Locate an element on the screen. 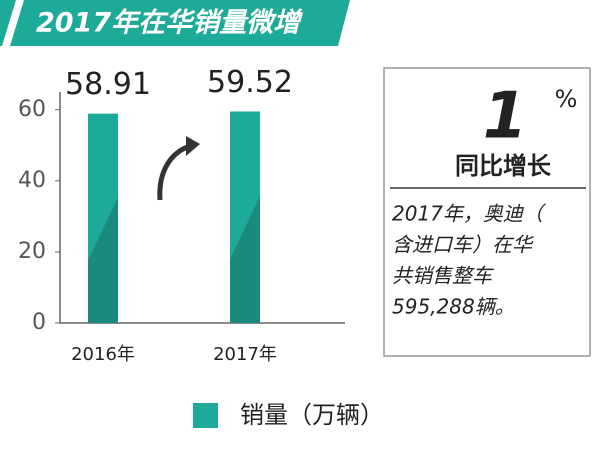  value-label: 59.52 is located at coordinates (250, 82).